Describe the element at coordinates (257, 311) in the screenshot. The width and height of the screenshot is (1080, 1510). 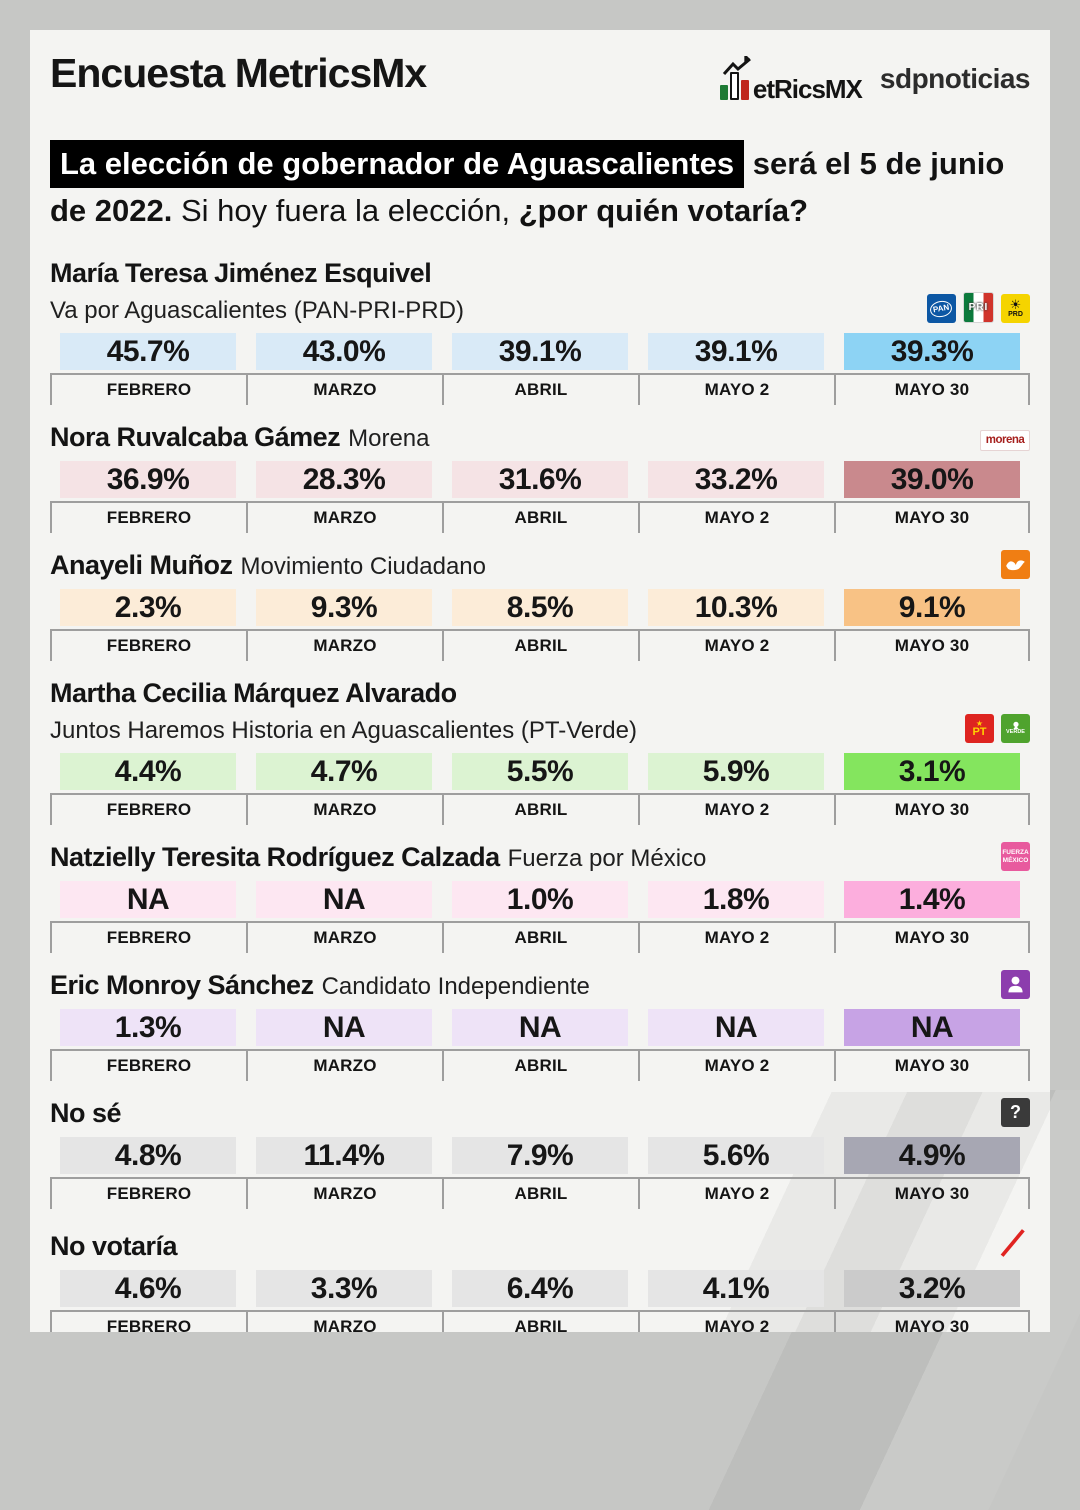
I see `candidate-party: Va por Aguascalientes (PAN-PRI-PRD)` at that location.